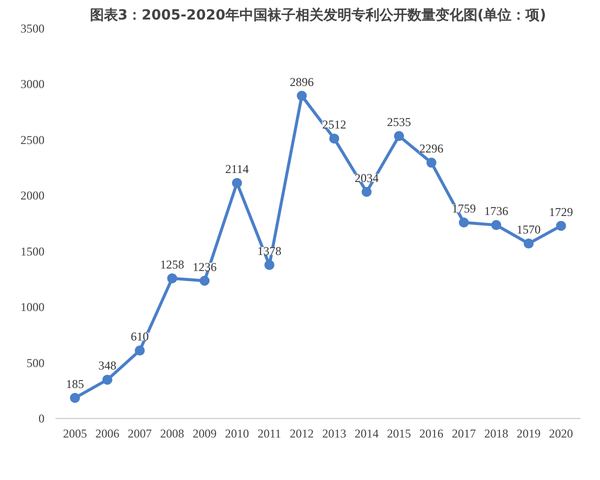 Image resolution: width=600 pixels, height=480 pixels. I want to click on x-tick-label: 2019, so click(528, 433).